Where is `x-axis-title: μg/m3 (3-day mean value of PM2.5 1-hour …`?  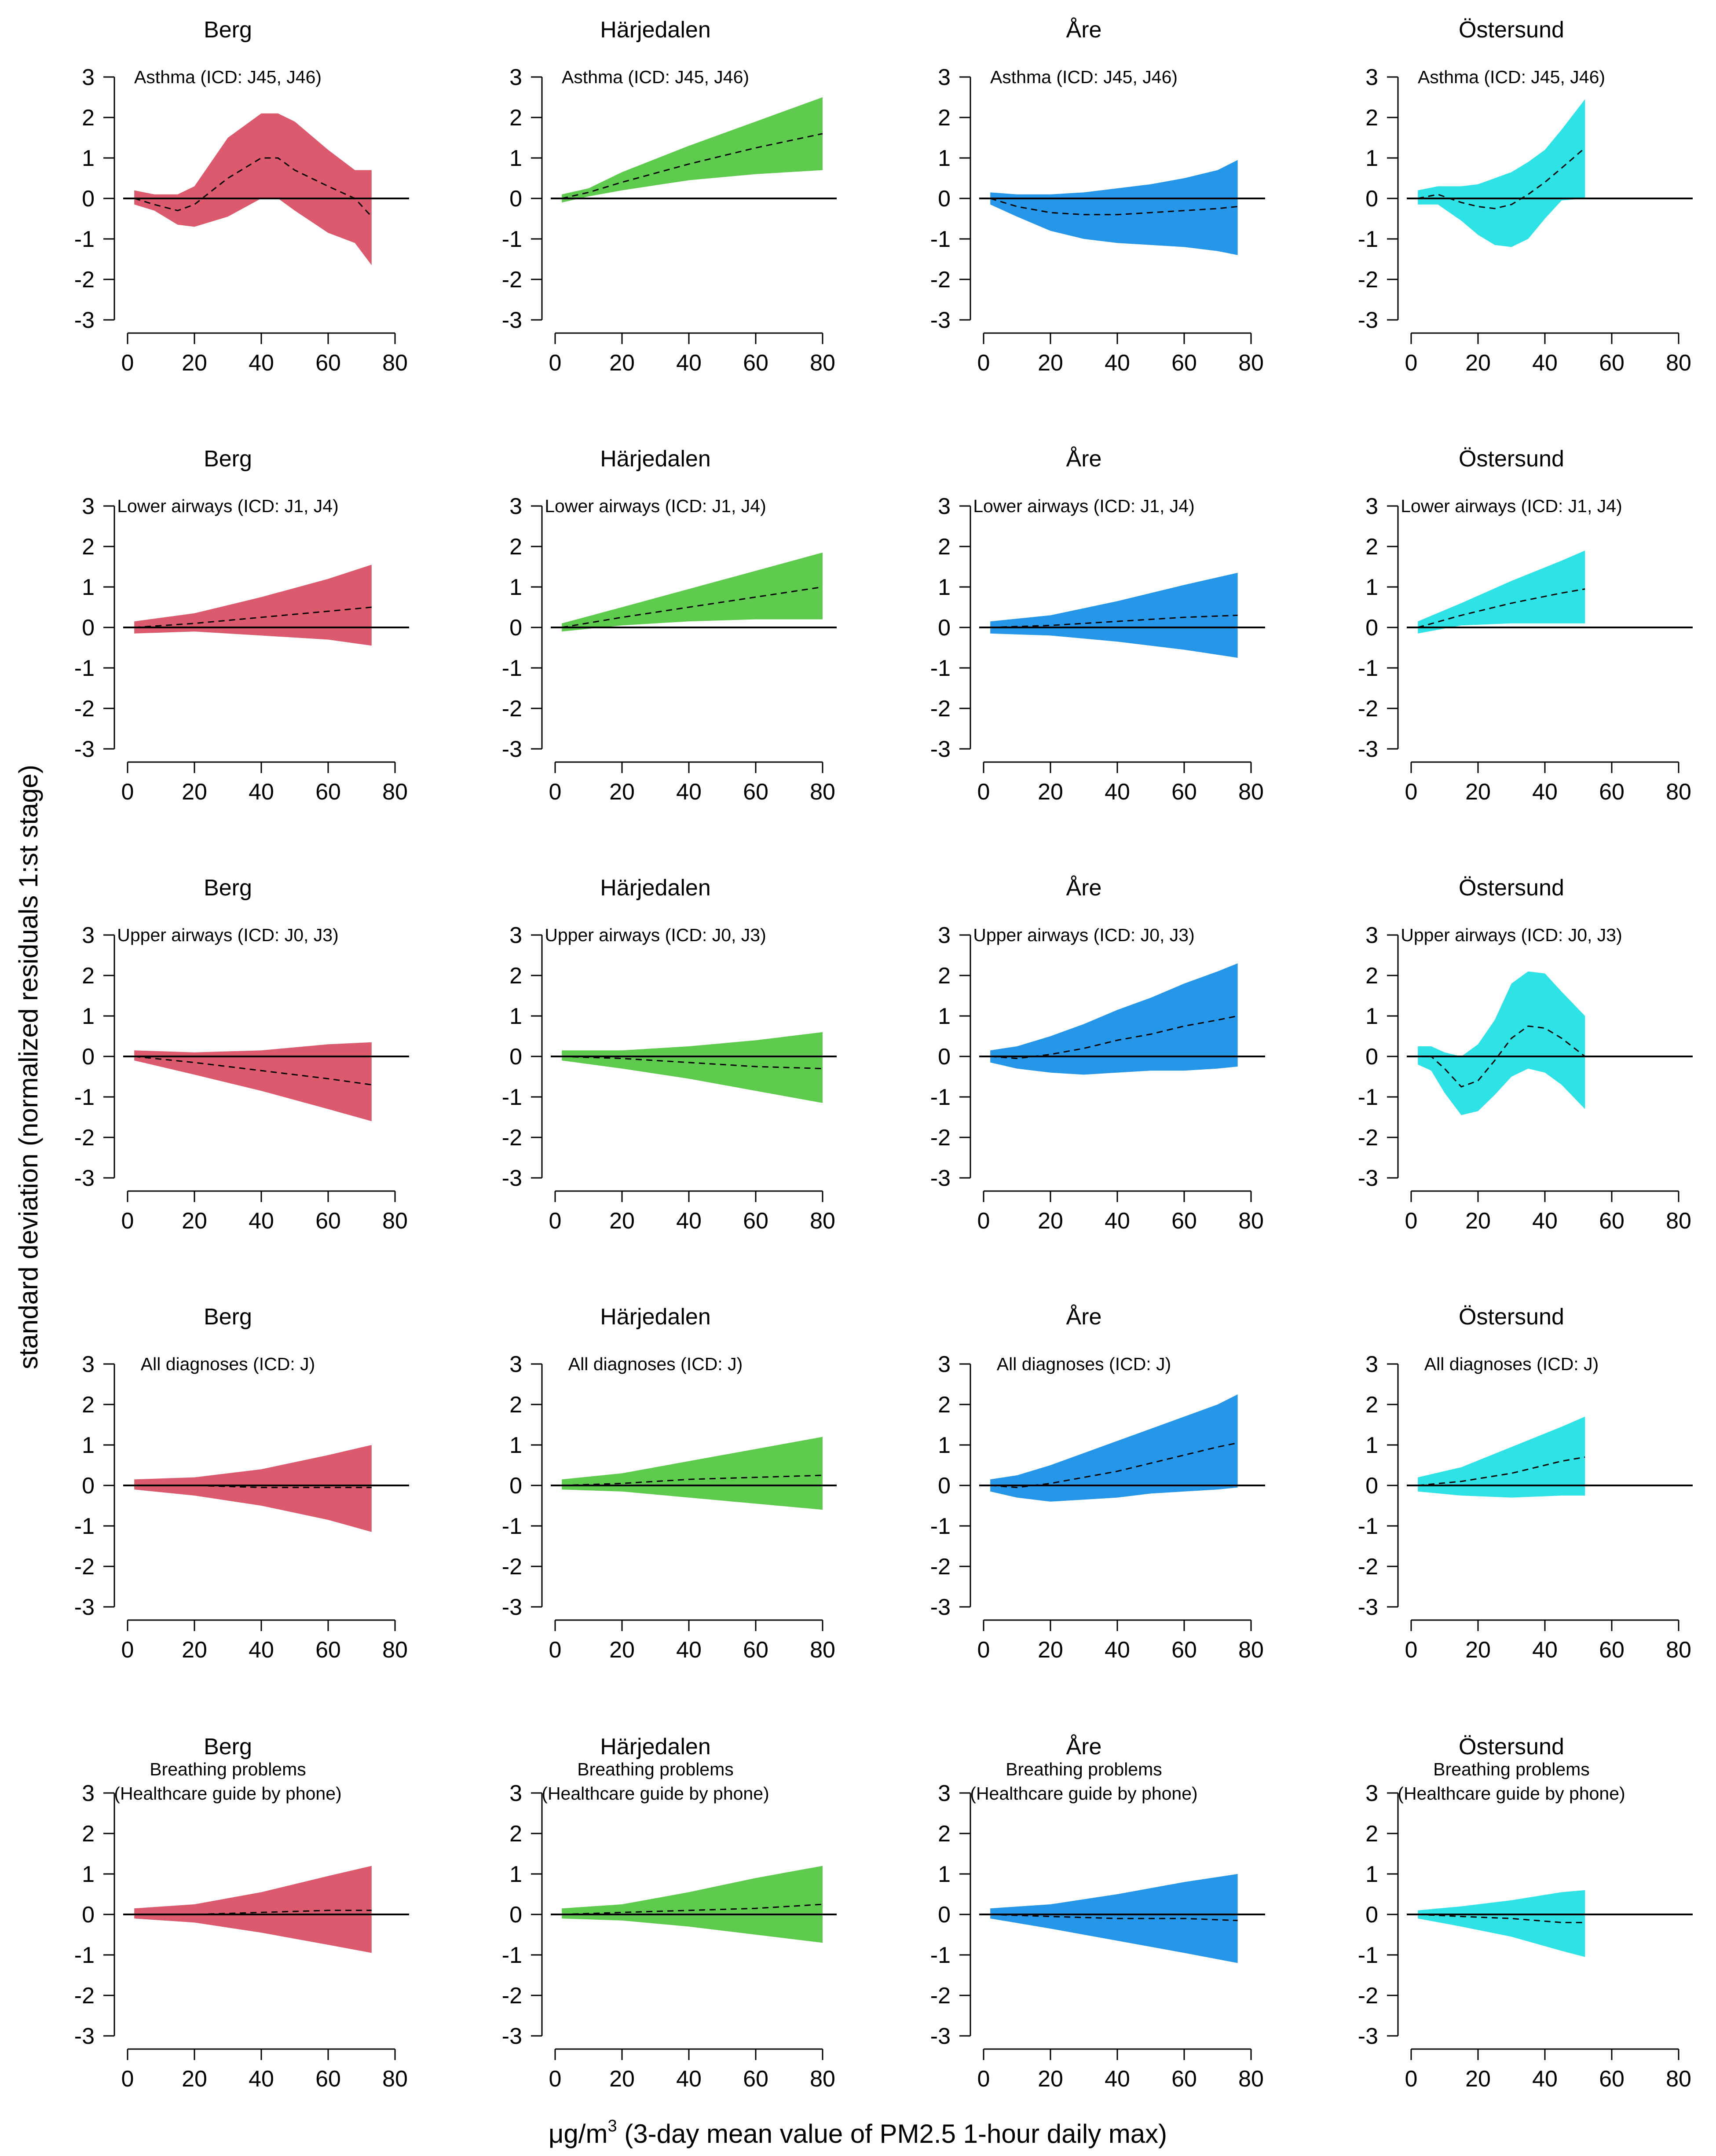
x-axis-title: μg/m3 (3-day mean value of PM2.5 1-hour … is located at coordinates (858, 2133).